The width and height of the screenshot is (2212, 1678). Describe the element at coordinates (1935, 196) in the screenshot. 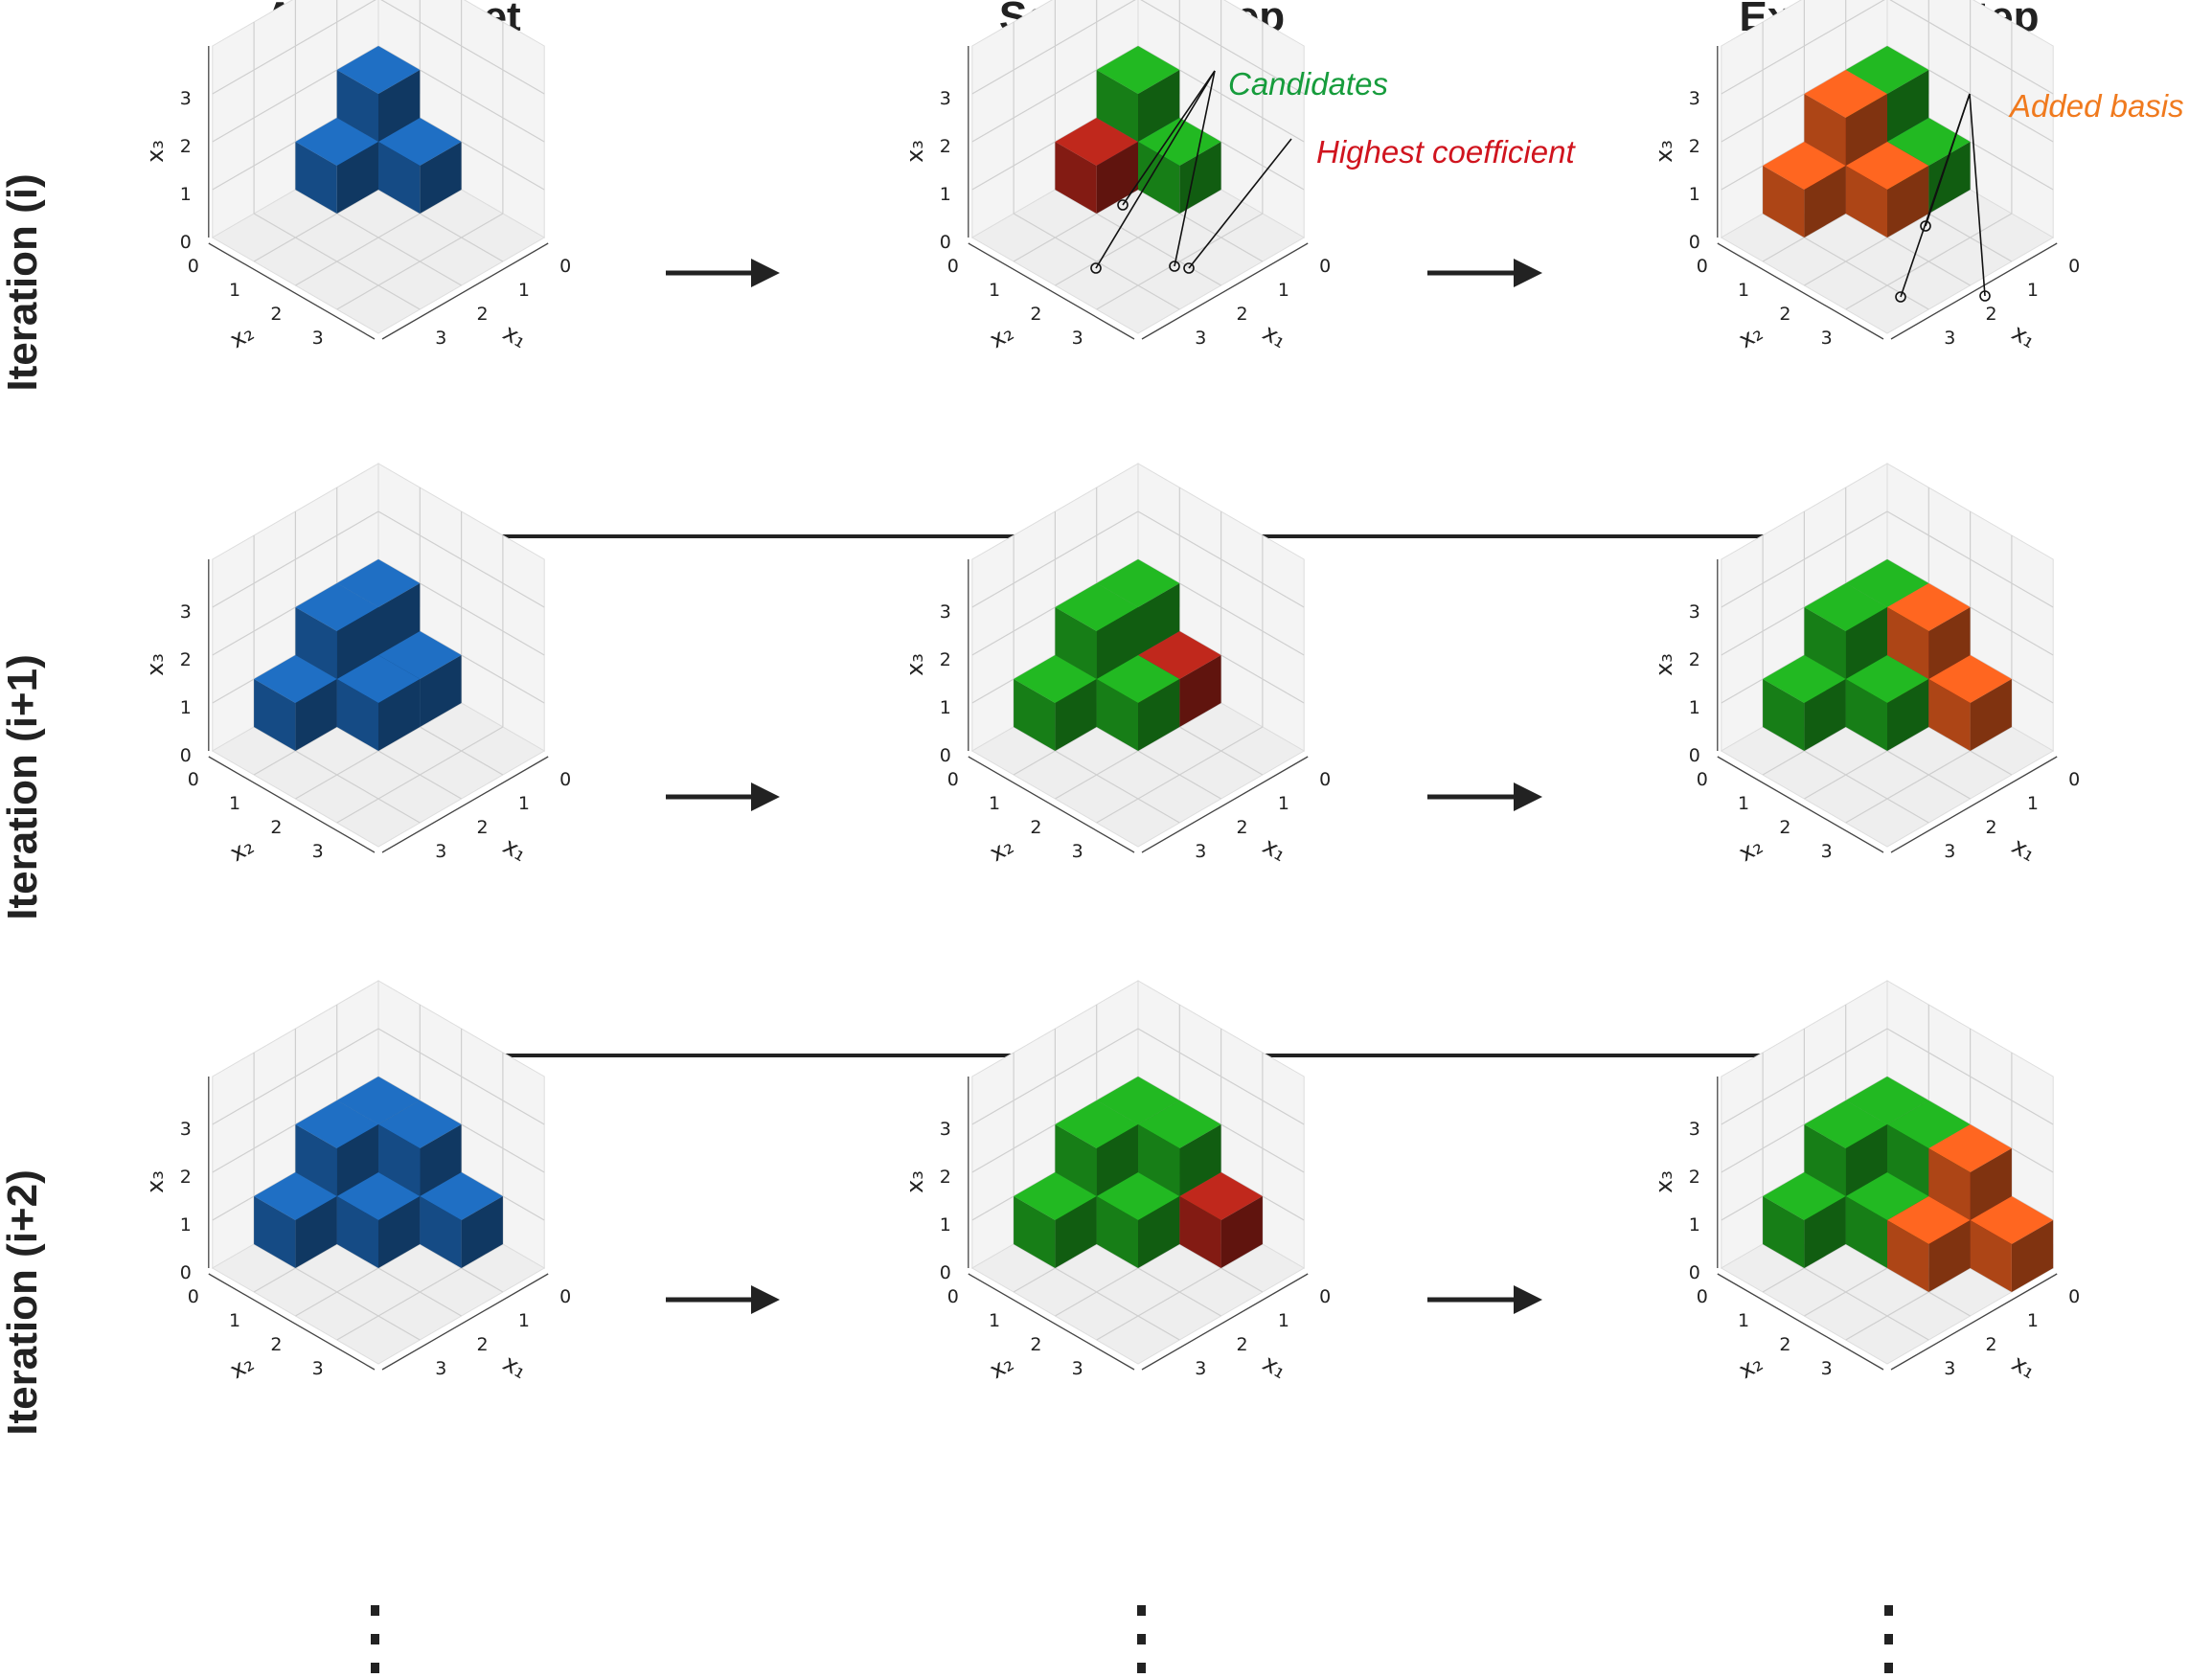

I see `leader-line` at that location.